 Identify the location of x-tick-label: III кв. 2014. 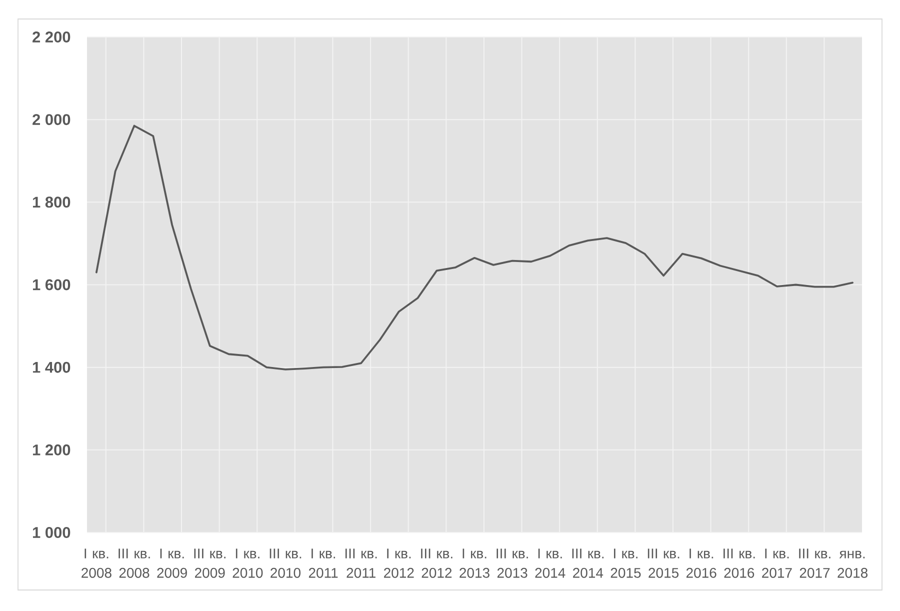
(588, 563).